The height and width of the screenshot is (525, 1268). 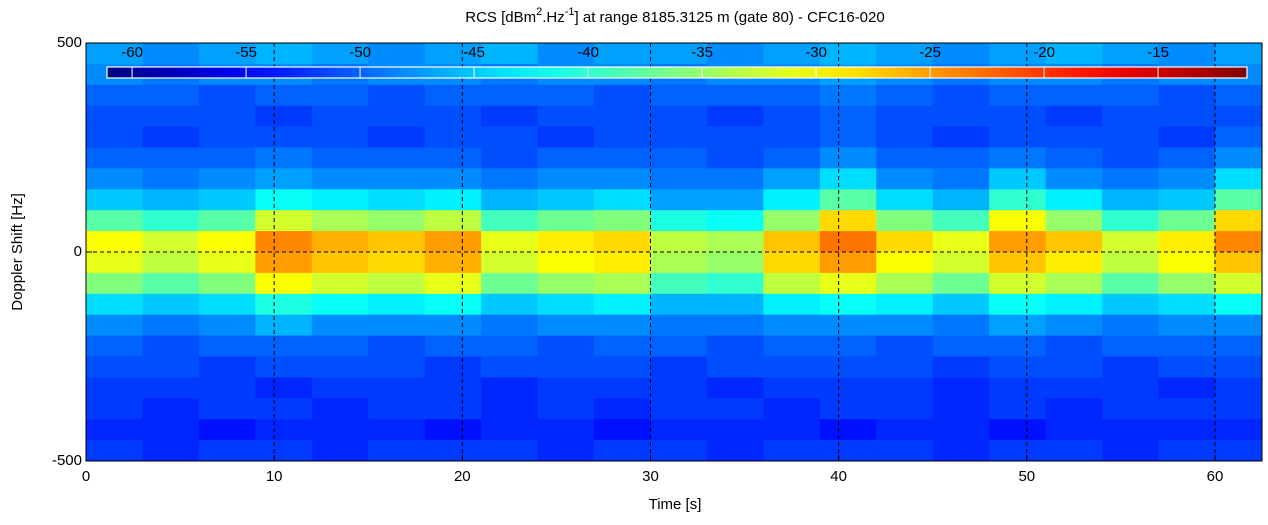 I want to click on colorbar-tick-label: -45, so click(x=474, y=52).